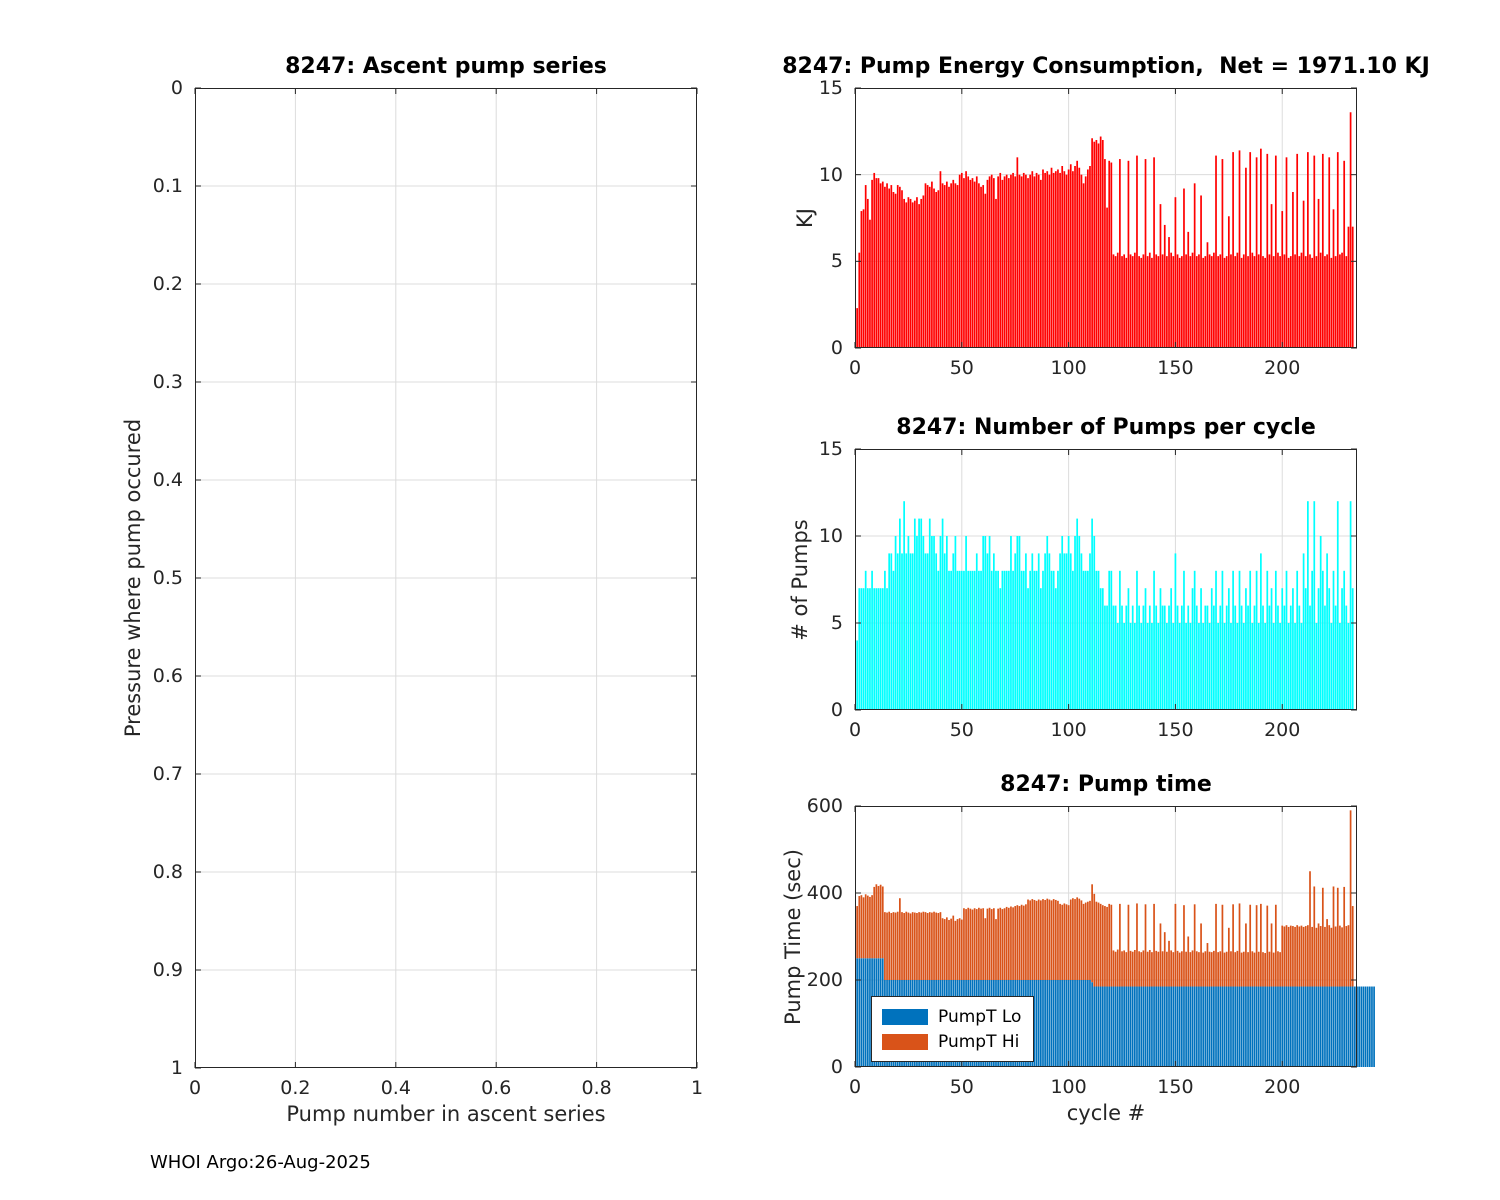 Image resolution: width=1500 pixels, height=1200 pixels. What do you see at coordinates (824, 806) in the screenshot?
I see `y-tick-label: 600` at bounding box center [824, 806].